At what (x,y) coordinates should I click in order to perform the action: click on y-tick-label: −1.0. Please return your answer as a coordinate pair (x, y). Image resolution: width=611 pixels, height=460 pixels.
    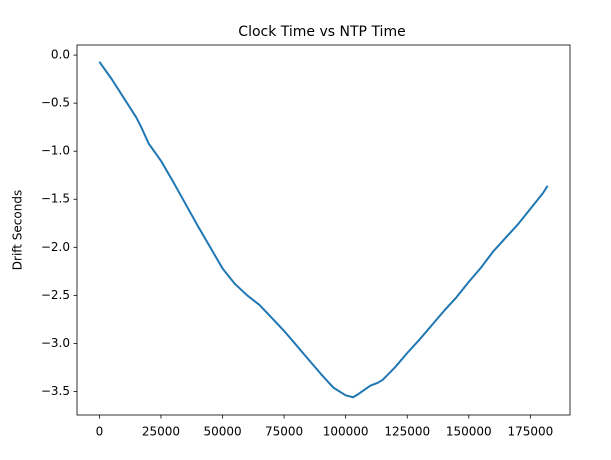
    Looking at the image, I should click on (55, 151).